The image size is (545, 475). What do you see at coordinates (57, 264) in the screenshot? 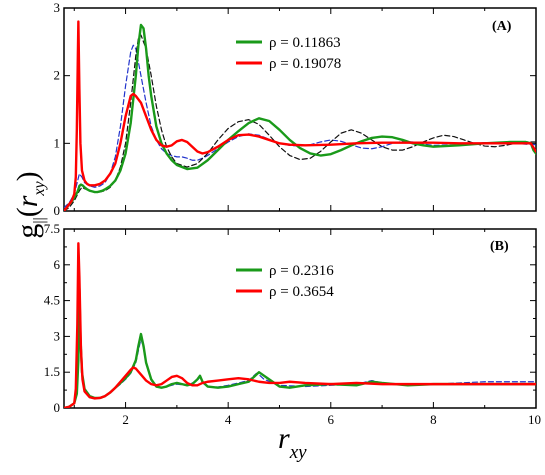
I see `panel-b-ytick-label-4: 6` at bounding box center [57, 264].